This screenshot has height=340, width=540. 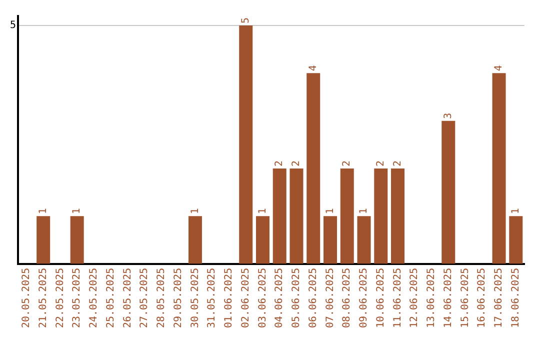 What do you see at coordinates (128, 298) in the screenshot?
I see `x-tick-label: 26.05.2025` at bounding box center [128, 298].